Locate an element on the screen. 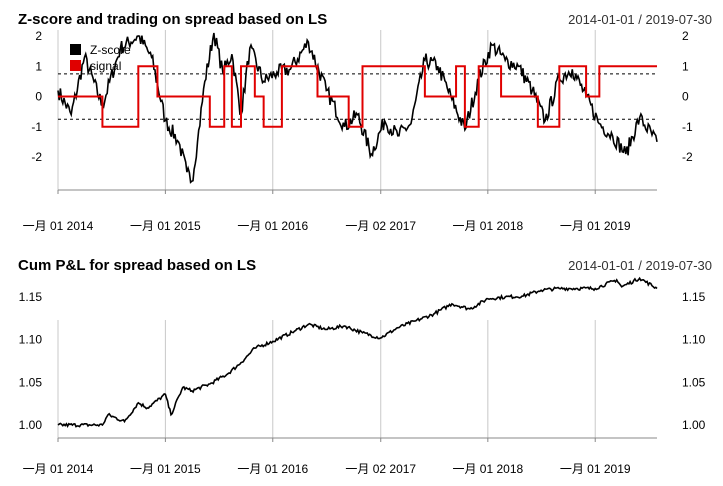  y-tick-label-right: 1.10 is located at coordinates (694, 340).